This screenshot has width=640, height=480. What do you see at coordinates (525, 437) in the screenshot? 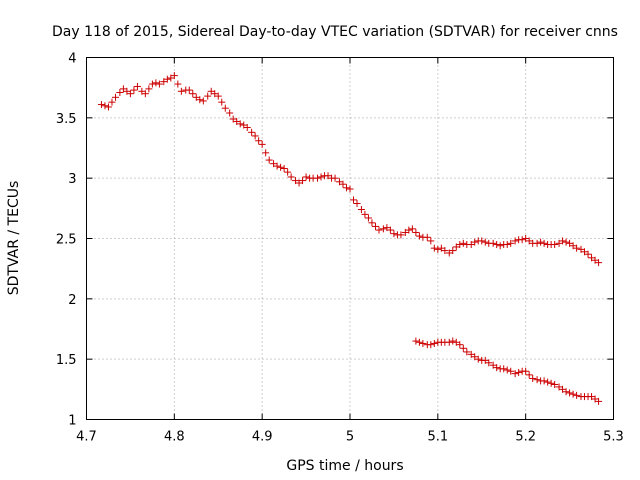
I see `x-tick-label: 5.2` at bounding box center [525, 437].